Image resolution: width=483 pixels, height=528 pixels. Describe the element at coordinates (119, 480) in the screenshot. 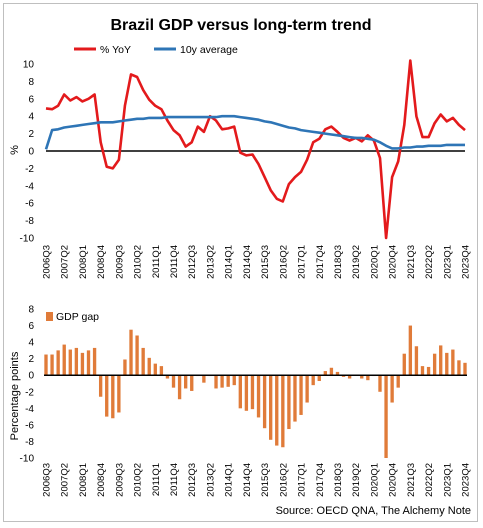

I see `bottom-x-tick-label: 2009Q3` at that location.